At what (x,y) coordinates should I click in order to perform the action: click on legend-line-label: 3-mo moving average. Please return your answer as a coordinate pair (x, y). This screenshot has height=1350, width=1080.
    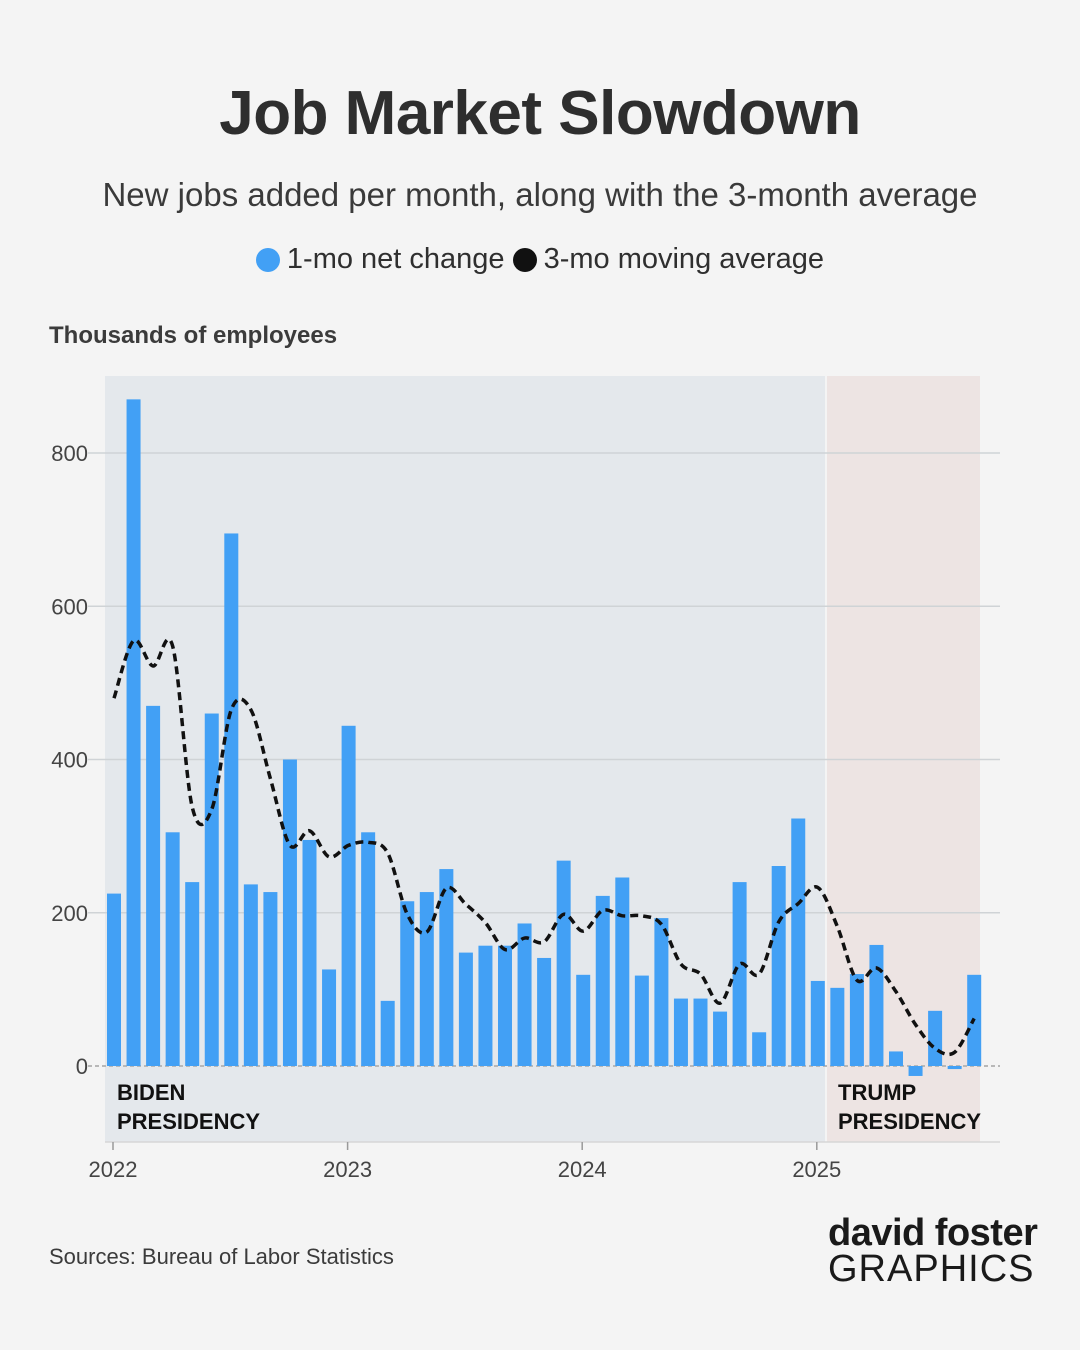
    Looking at the image, I should click on (684, 259).